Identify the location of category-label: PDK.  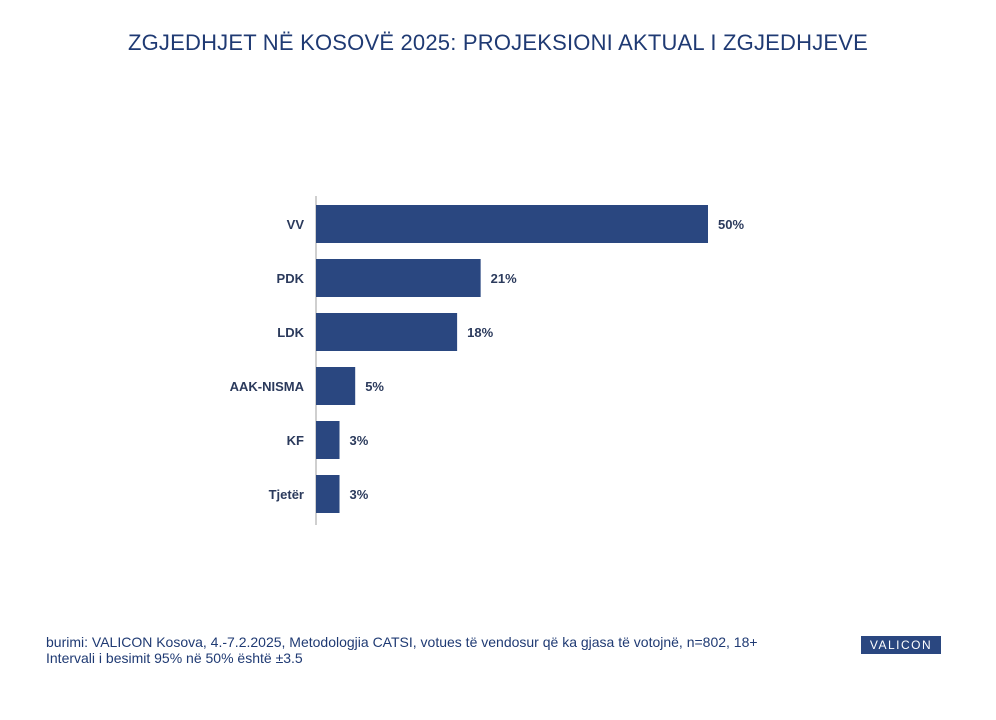
(291, 278).